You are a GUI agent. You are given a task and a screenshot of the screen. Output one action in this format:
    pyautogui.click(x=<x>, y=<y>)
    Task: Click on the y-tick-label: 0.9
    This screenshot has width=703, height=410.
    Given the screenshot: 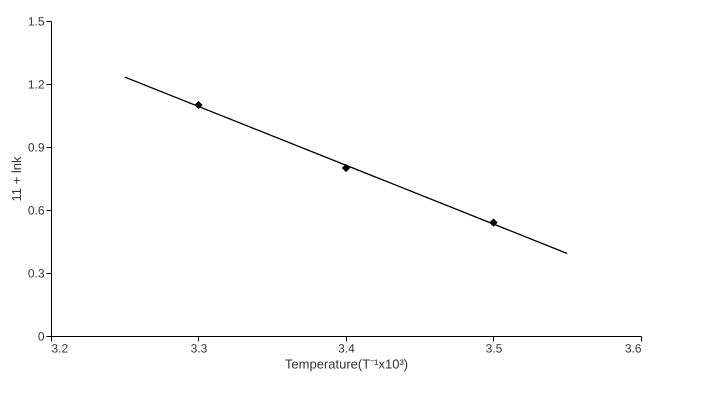 What is the action you would take?
    pyautogui.click(x=36, y=147)
    